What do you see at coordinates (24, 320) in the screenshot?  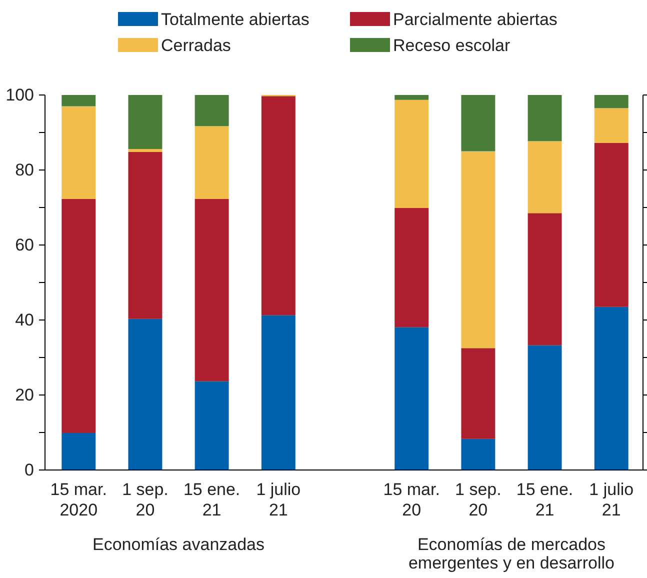 I see `y-tick-label: 40` at bounding box center [24, 320].